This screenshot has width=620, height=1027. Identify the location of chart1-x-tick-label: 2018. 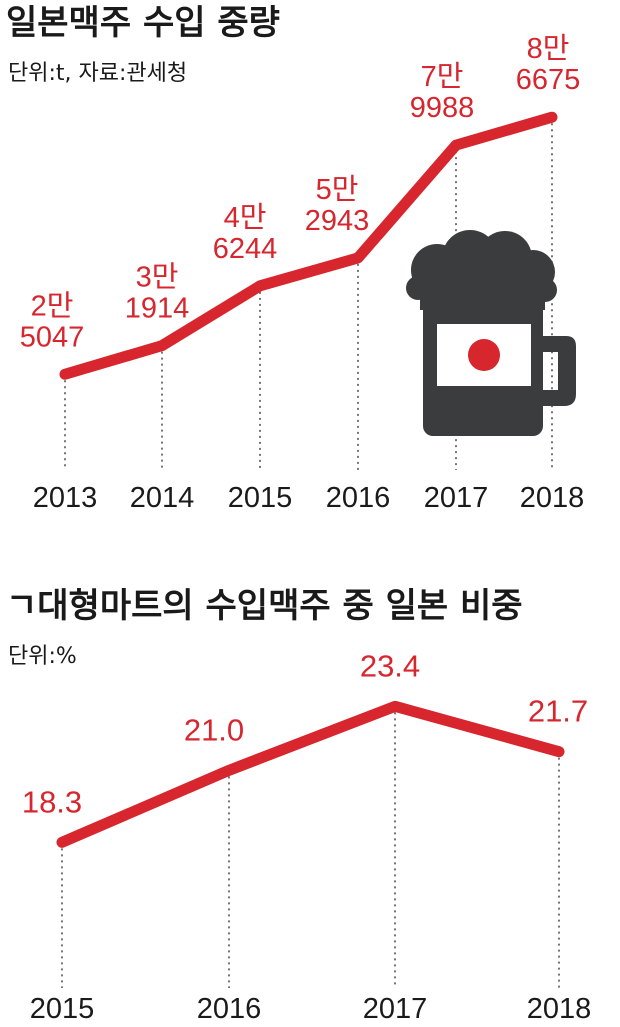
(552, 498).